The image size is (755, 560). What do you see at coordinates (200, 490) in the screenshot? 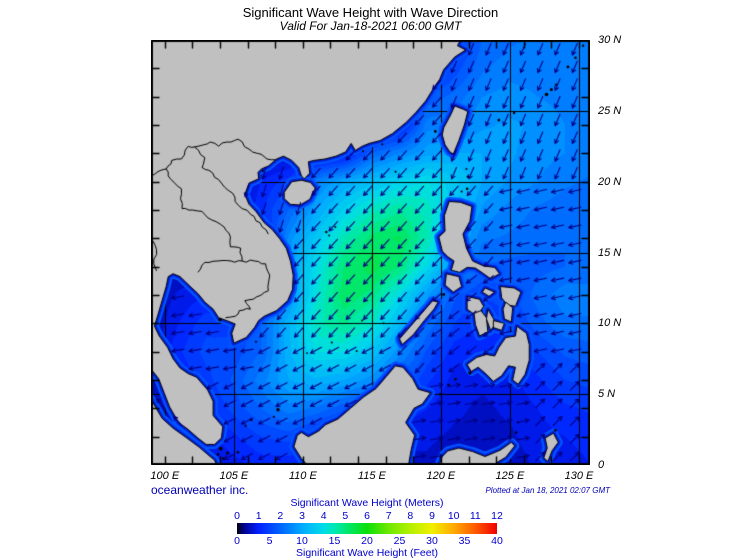
I see `oceanweather-credit: oceanweather inc.` at bounding box center [200, 490].